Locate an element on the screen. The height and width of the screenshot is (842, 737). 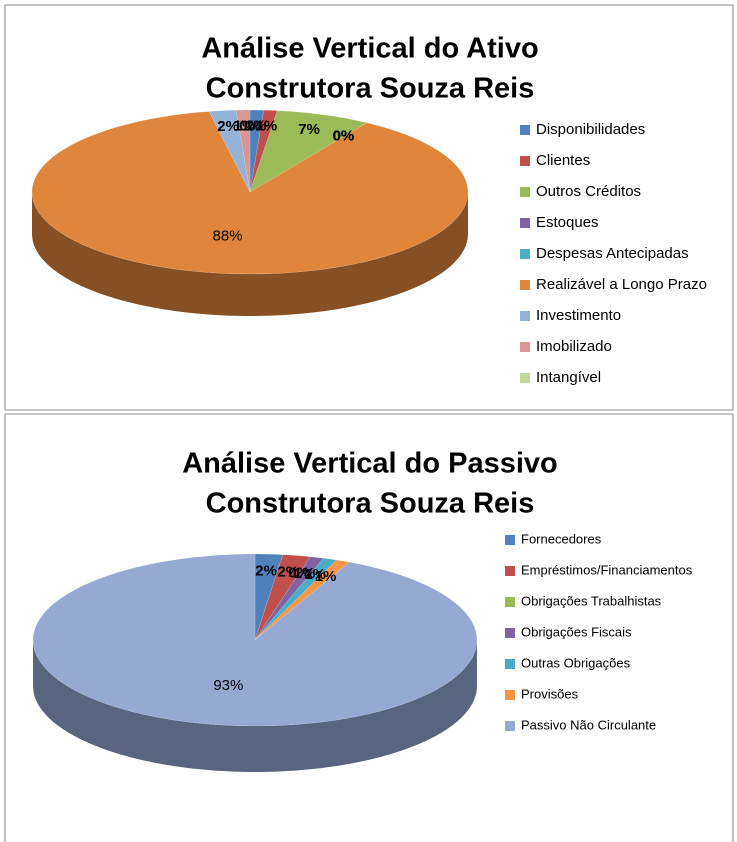
legend-label: Estoques is located at coordinates (567, 222).